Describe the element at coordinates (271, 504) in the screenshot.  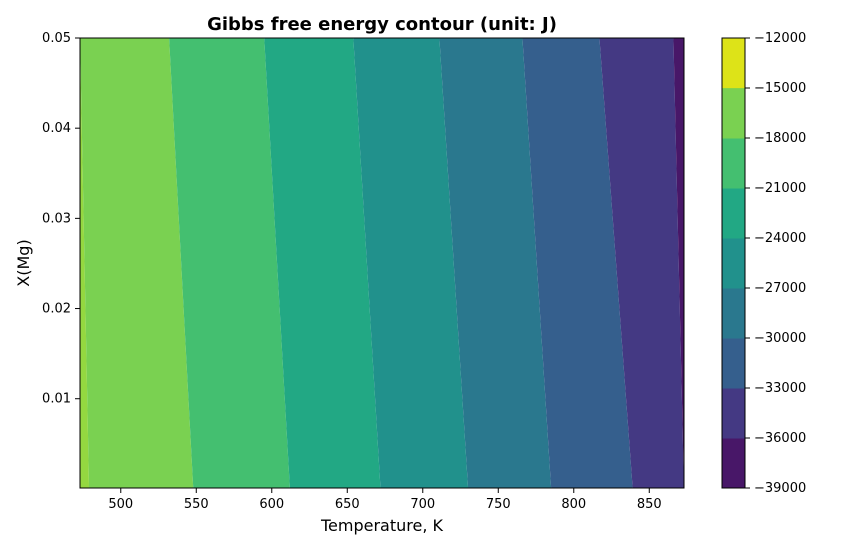
I see `x-tick-label: 600` at that location.